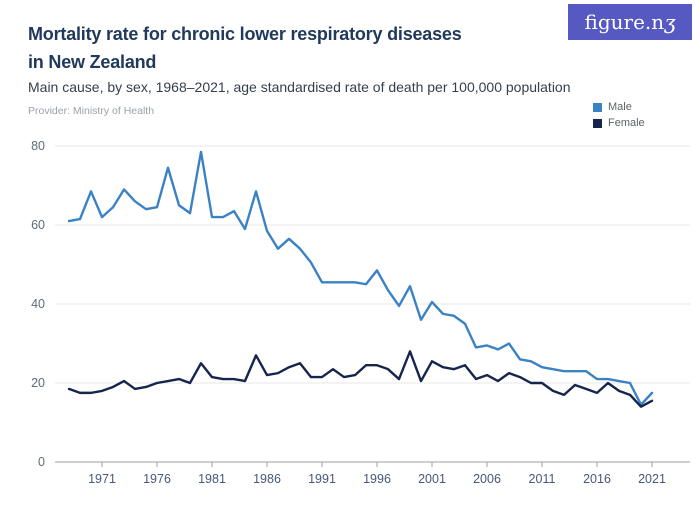 This screenshot has height=525, width=700. Describe the element at coordinates (670, 22) in the screenshot. I see `logo-z-glyph: ʒ` at that location.